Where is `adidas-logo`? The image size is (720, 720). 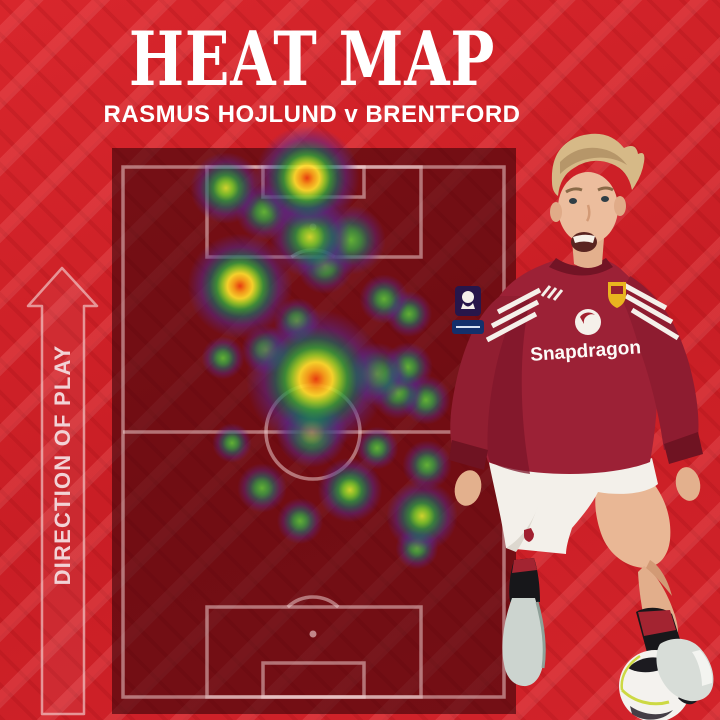
adidas-logo is located at coordinates (552, 293).